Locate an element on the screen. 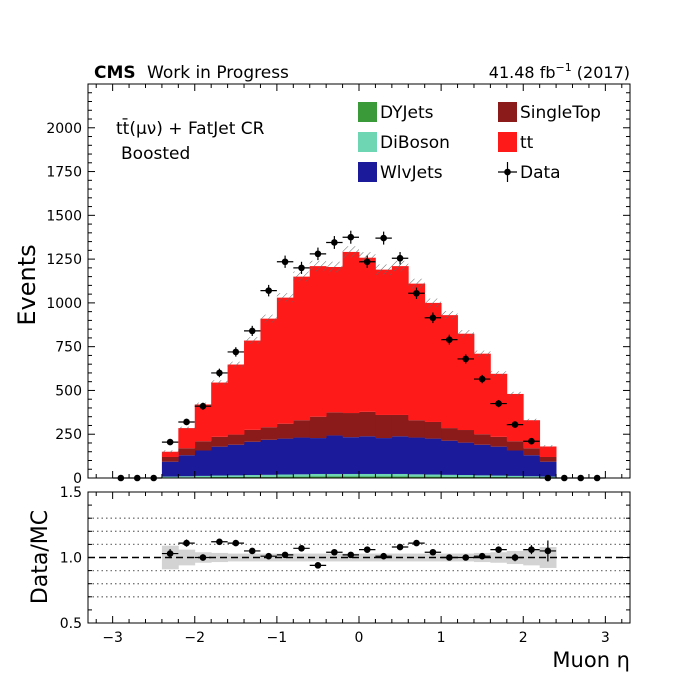 The width and height of the screenshot is (700, 700). legend-swatch-singletop is located at coordinates (507, 112).